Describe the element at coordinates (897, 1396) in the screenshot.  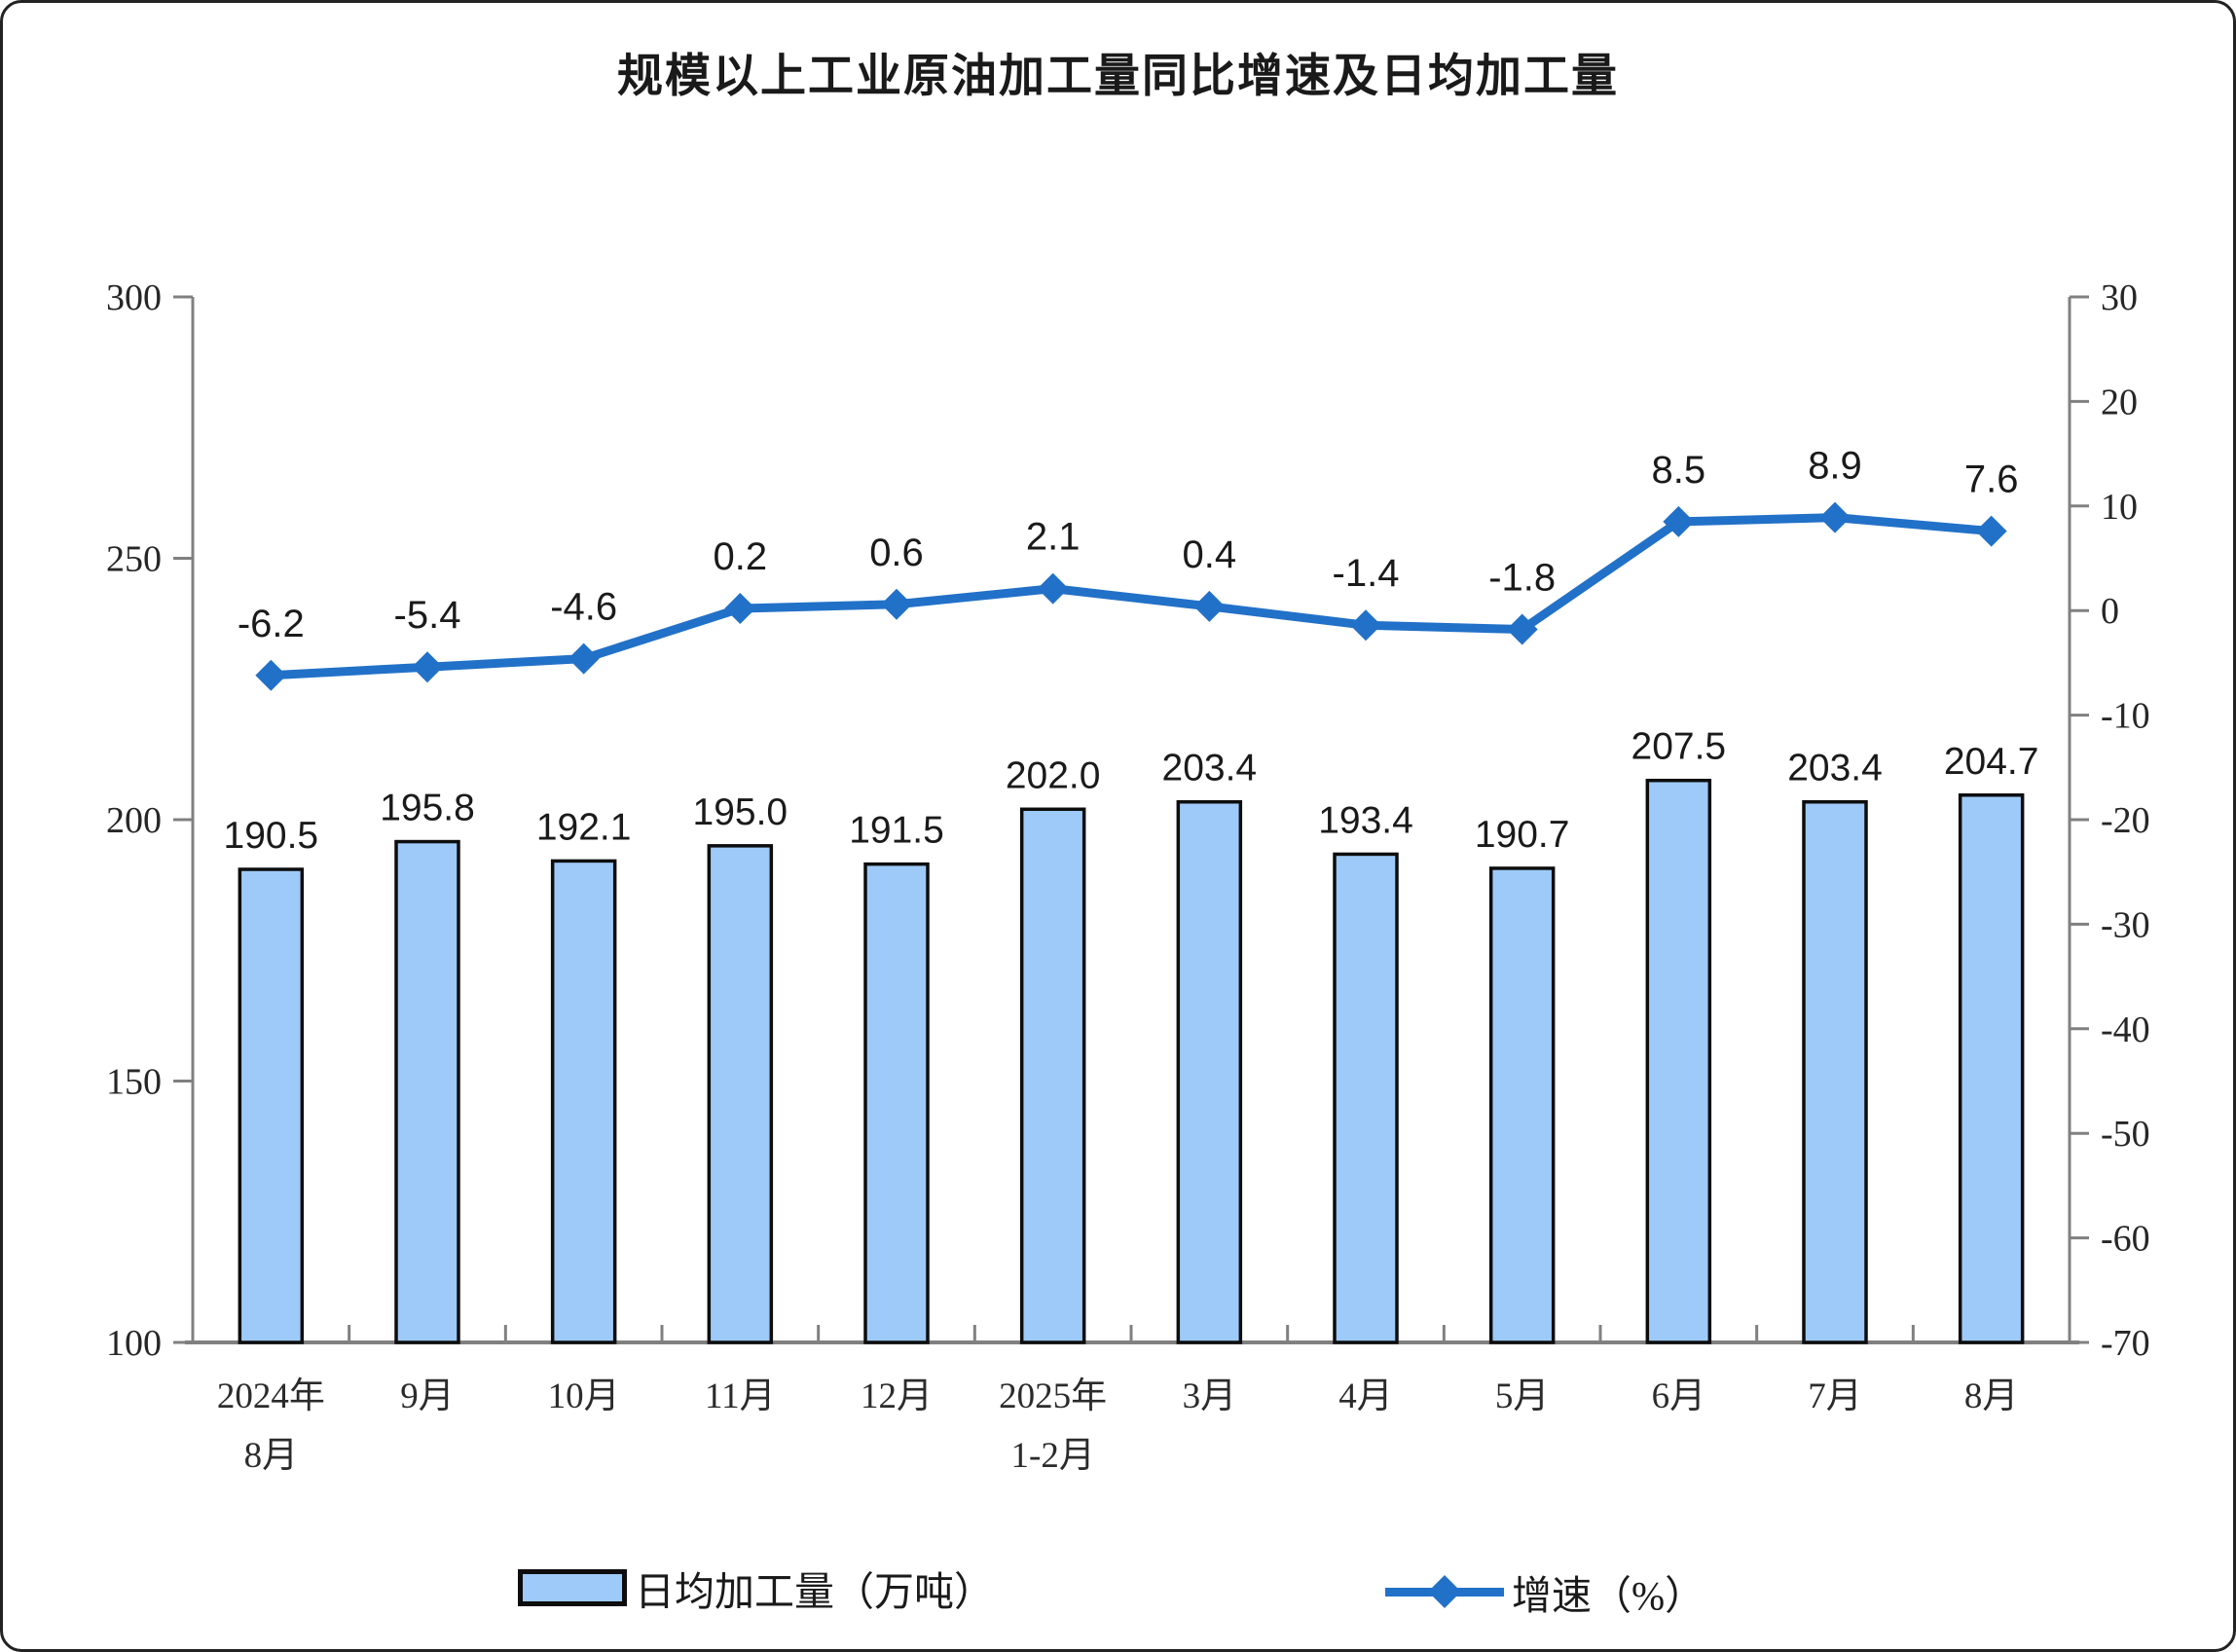
I see `x-category-label: 12月` at that location.